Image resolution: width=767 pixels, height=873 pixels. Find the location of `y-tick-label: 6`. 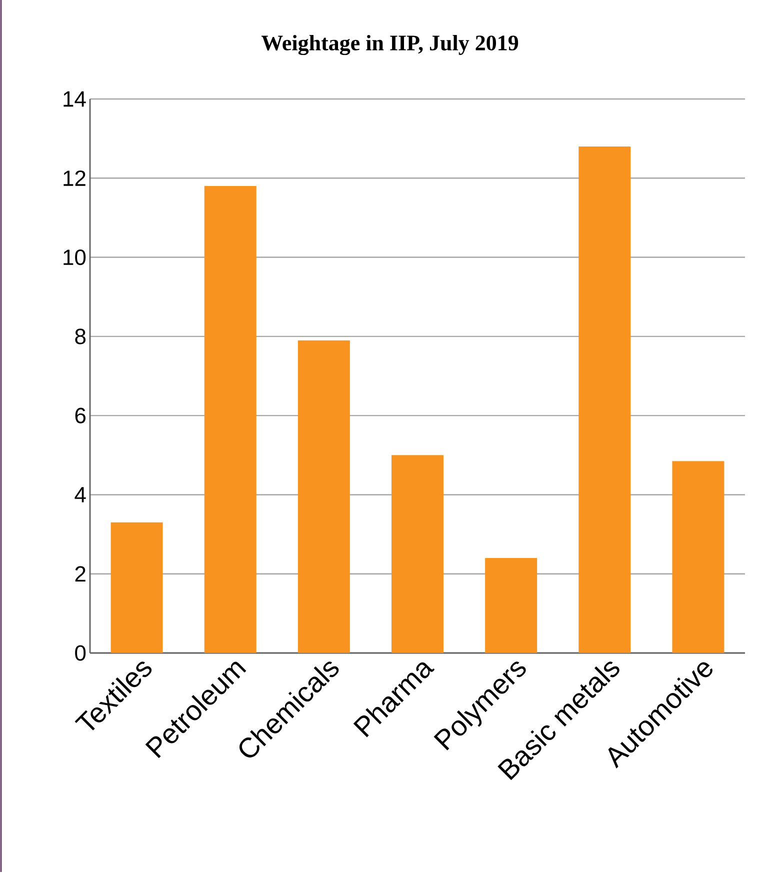

y-tick-label: 6 is located at coordinates (80, 416).